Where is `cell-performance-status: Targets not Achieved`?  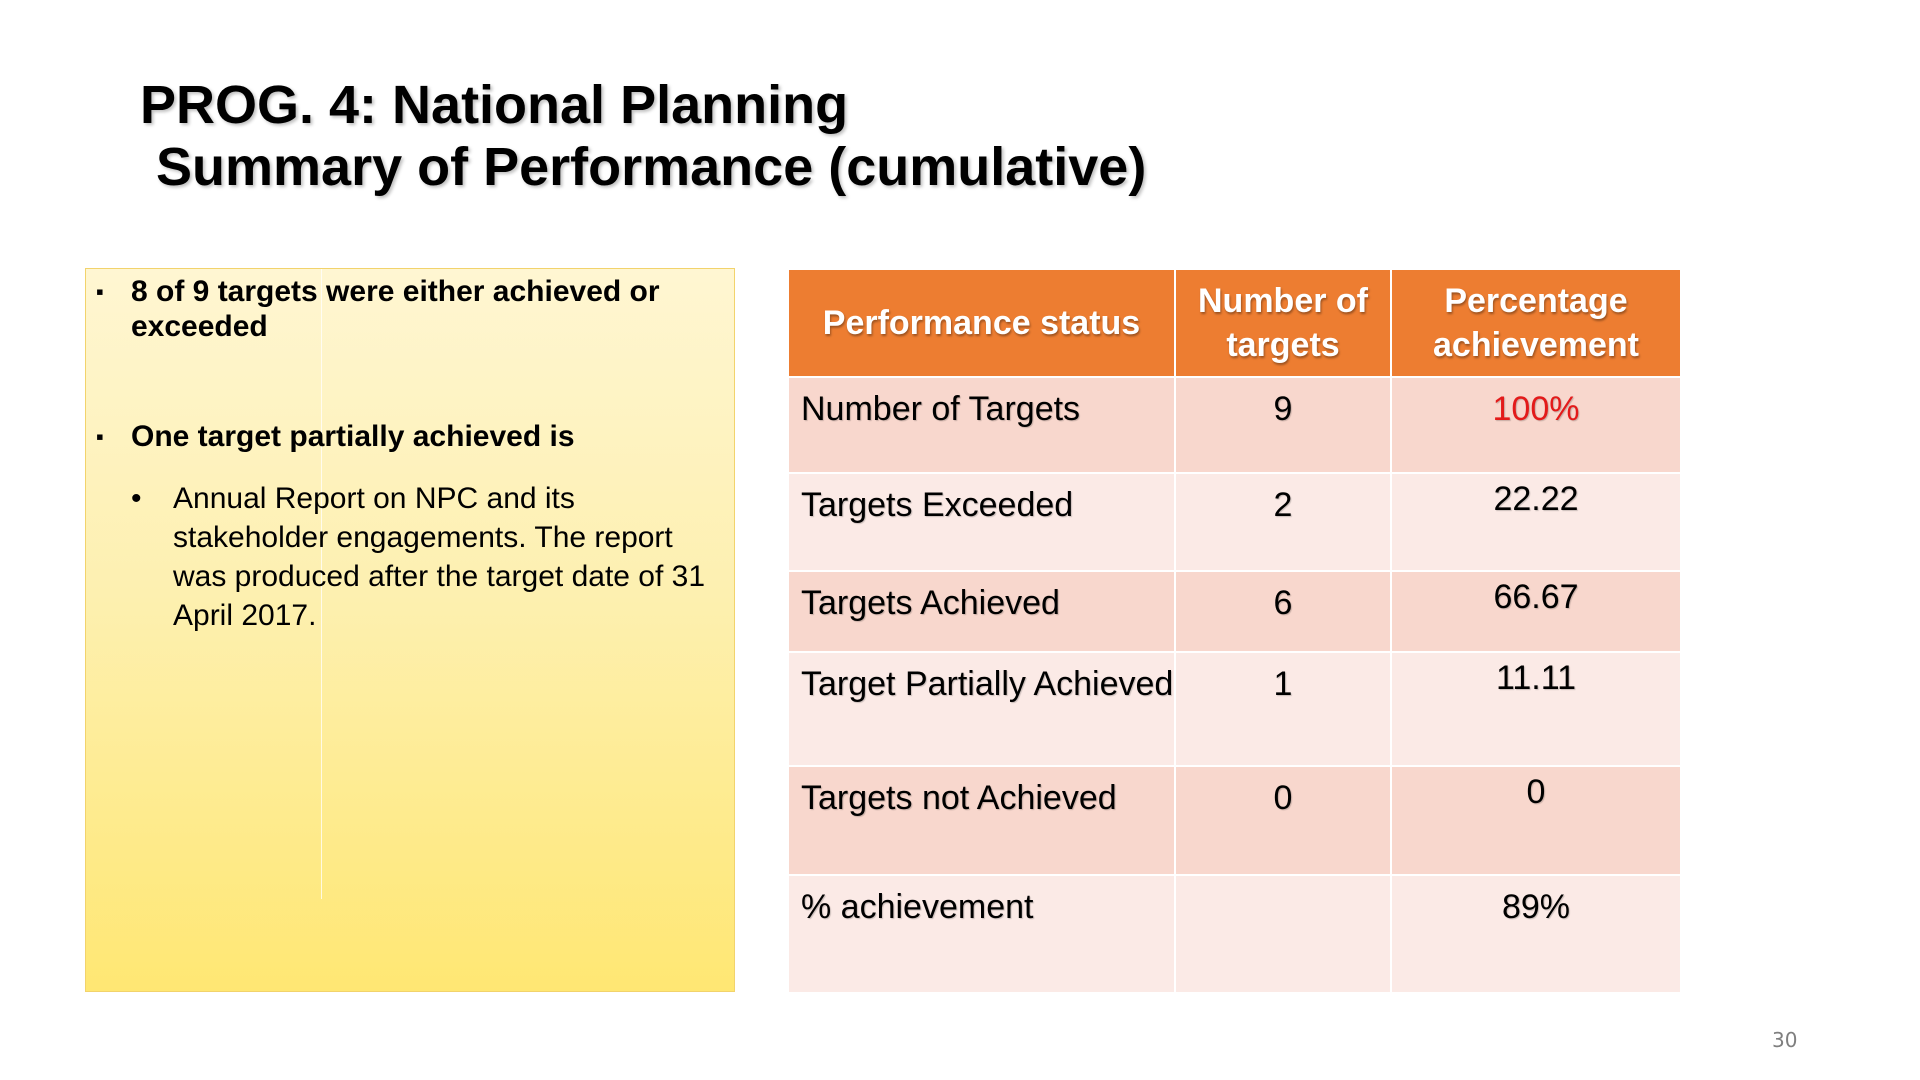 cell-performance-status: Targets not Achieved is located at coordinates (981, 820).